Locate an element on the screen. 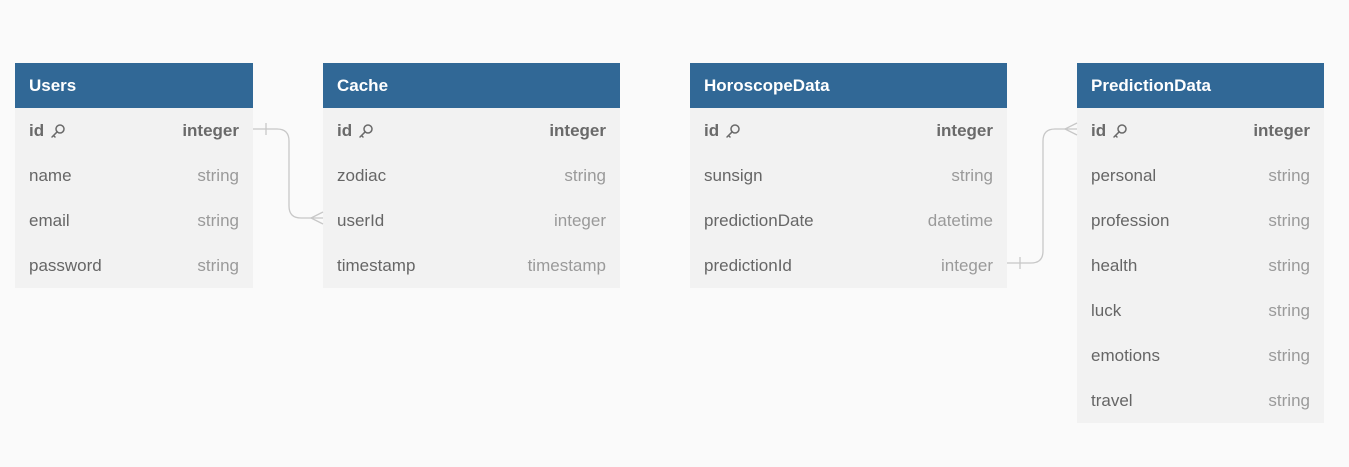  field-name: personal is located at coordinates (1124, 175).